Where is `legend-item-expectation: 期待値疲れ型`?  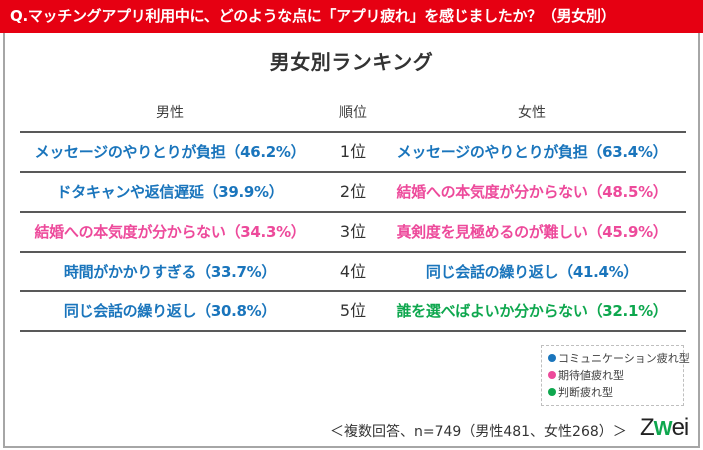
legend-item-expectation: 期待値疲れ型 is located at coordinates (615, 375).